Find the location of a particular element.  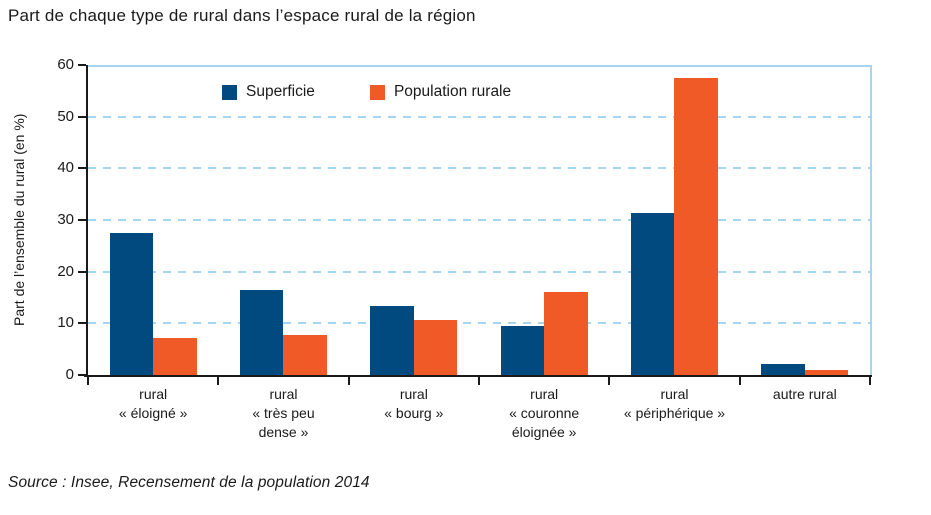

category-label: rural « bourg » is located at coordinates (414, 403).